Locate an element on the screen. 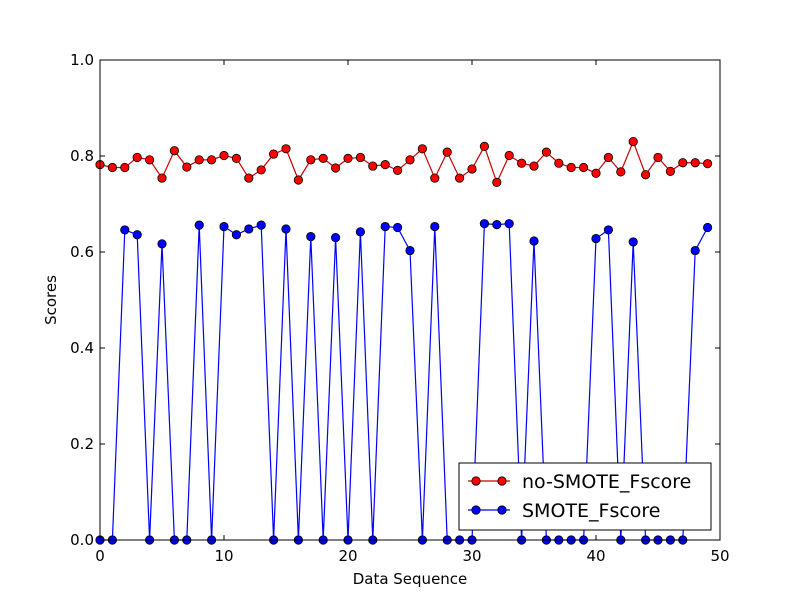  legend-label-smote: SMOTE_Fscore is located at coordinates (591, 511).